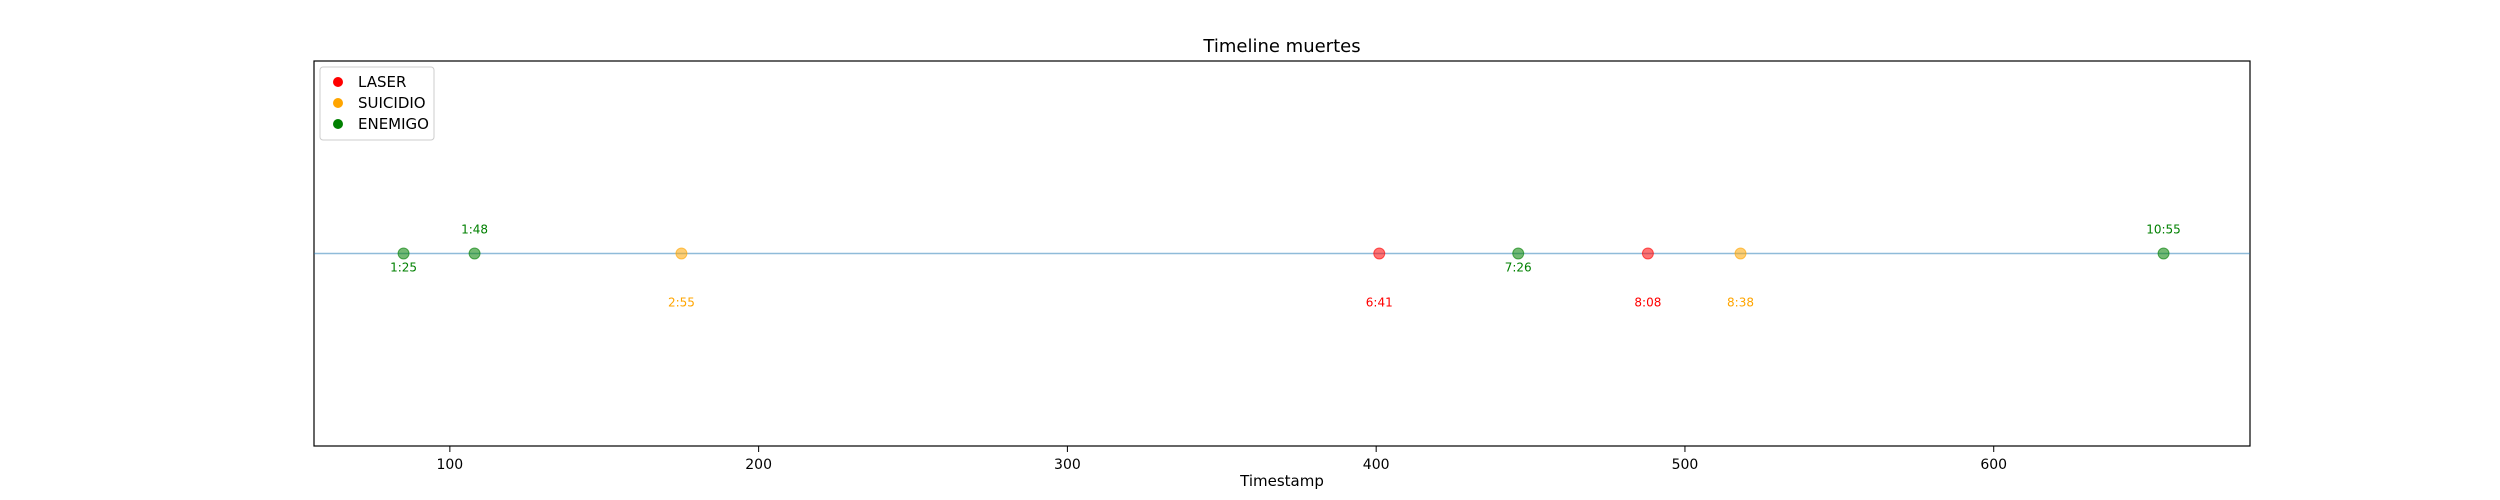 The height and width of the screenshot is (500, 2500). What do you see at coordinates (1685, 465) in the screenshot?
I see `x-tick-label: 500` at bounding box center [1685, 465].